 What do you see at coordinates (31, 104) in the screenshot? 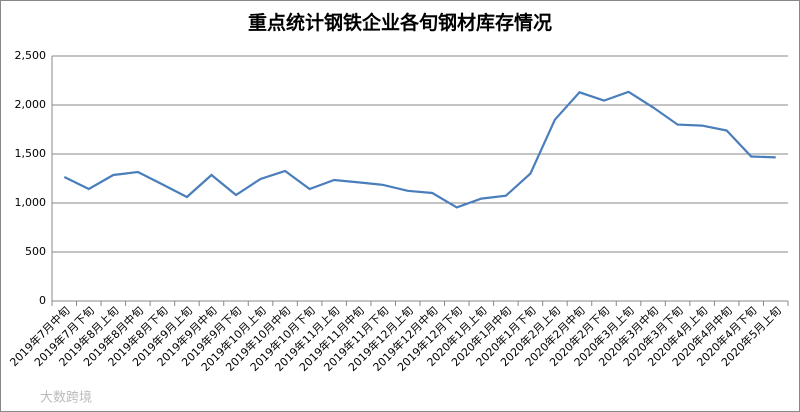
I see `y-tick-label: 2,000` at bounding box center [31, 104].